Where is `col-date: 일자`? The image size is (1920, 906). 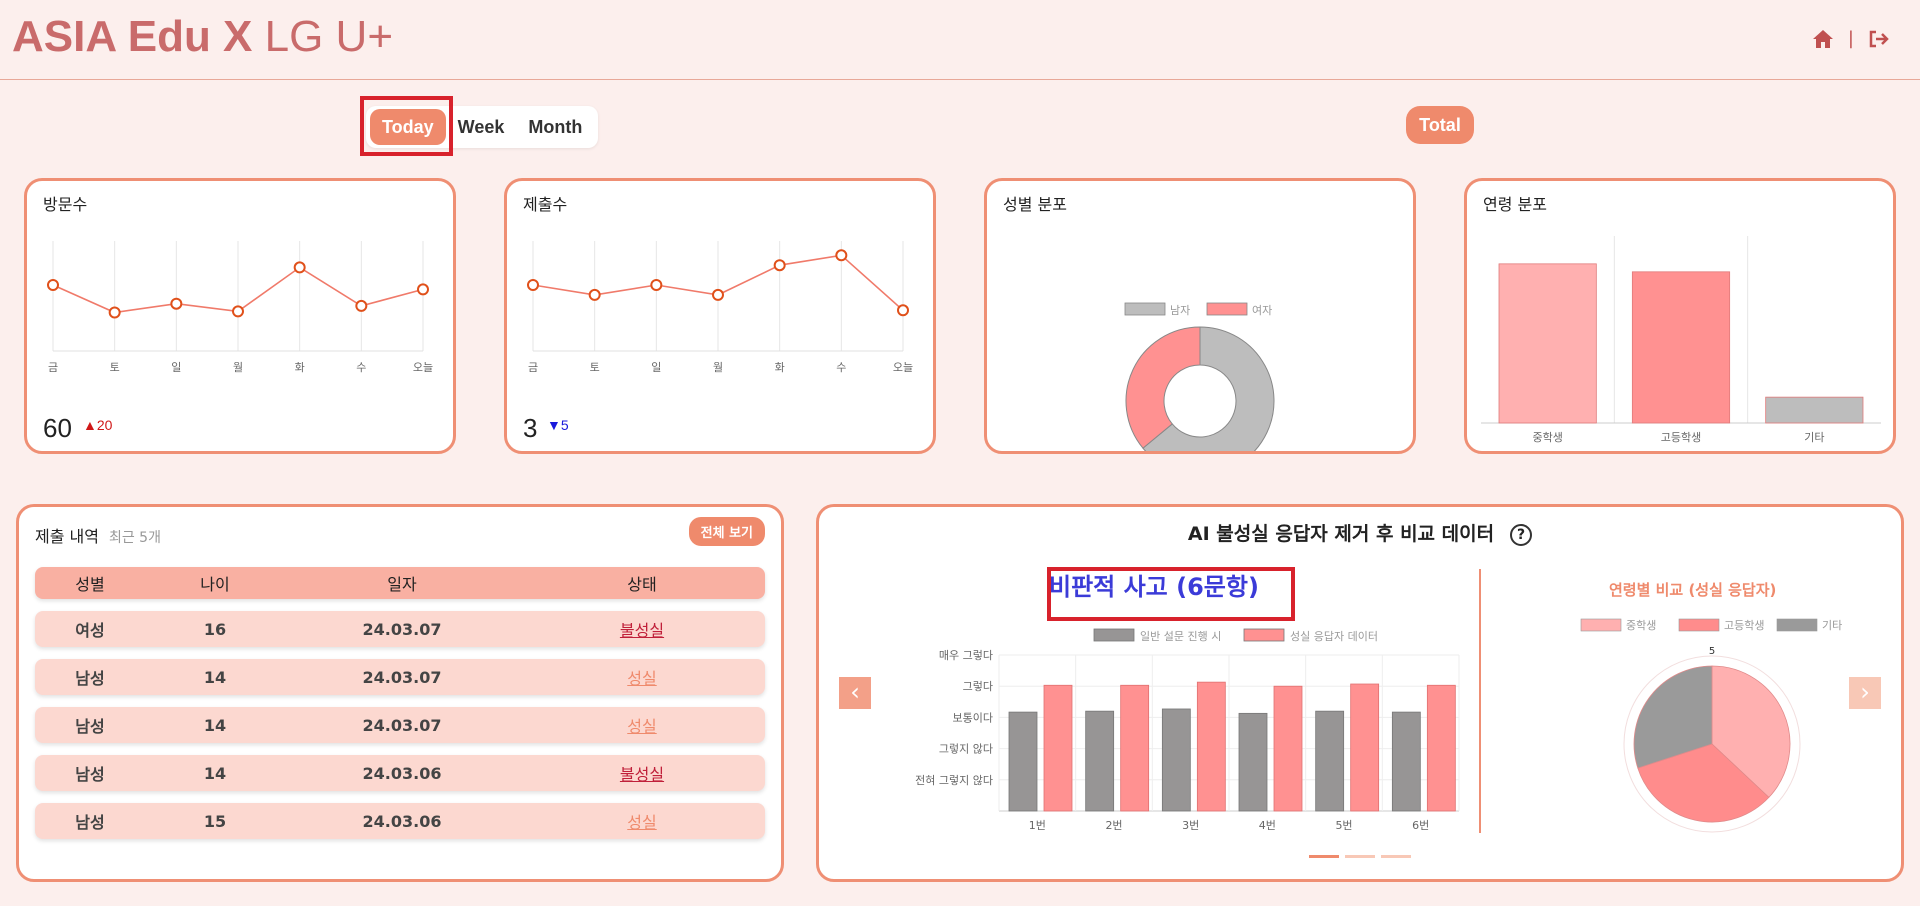 col-date: 일자 is located at coordinates (402, 584).